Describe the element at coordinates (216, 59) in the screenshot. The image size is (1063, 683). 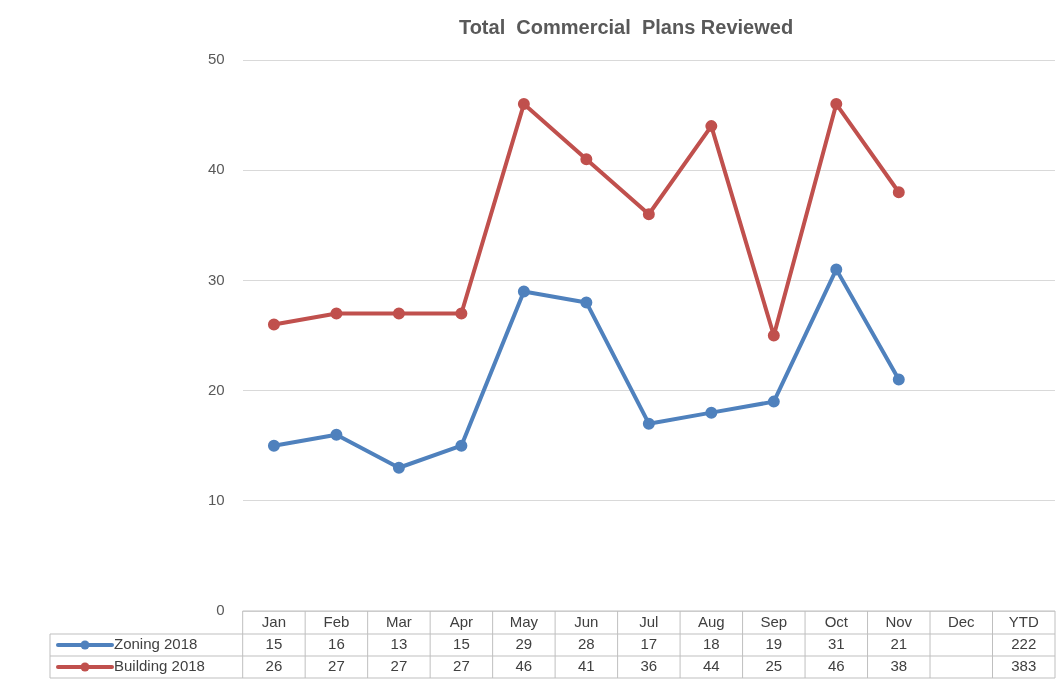
I see `y-tick-label: 50` at that location.